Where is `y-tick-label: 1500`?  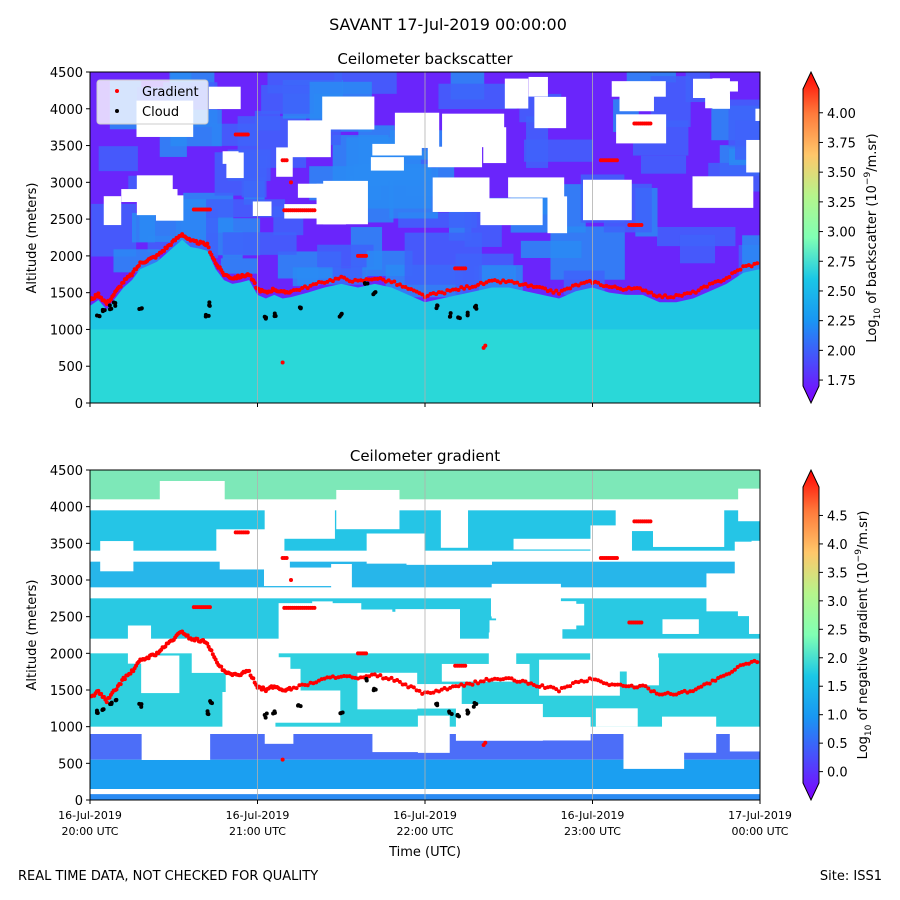 y-tick-label: 1500 is located at coordinates (66, 294).